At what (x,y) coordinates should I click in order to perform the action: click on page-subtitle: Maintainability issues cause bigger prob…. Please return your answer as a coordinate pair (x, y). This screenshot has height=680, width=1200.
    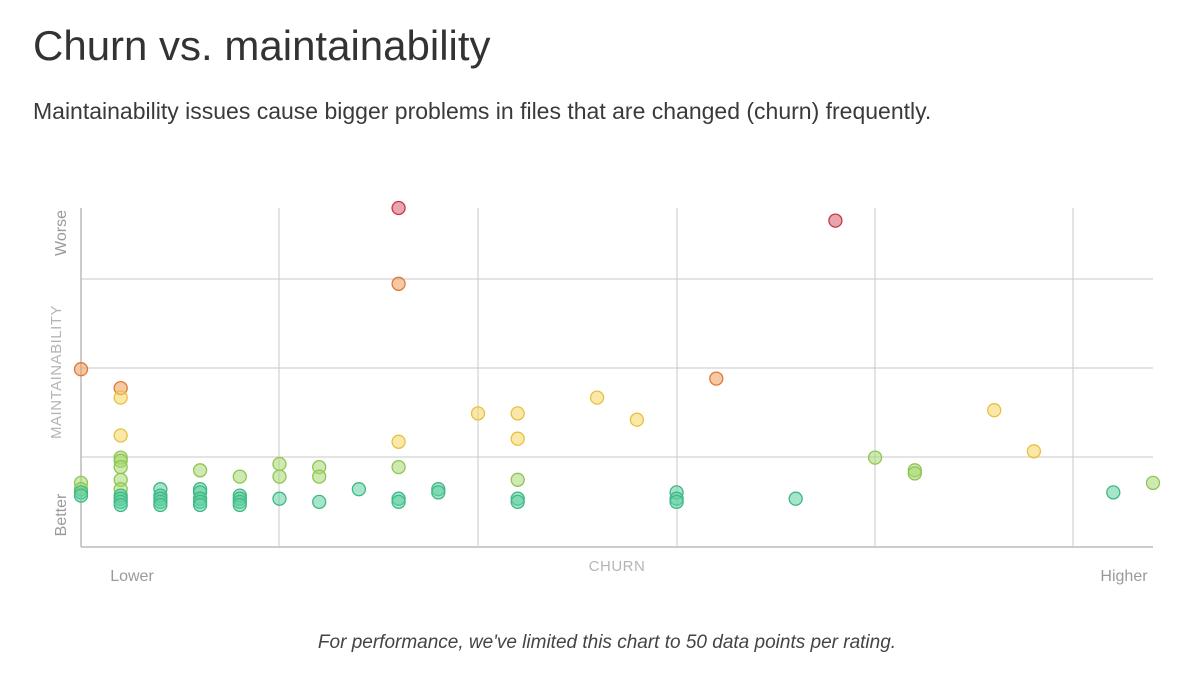
    Looking at the image, I should click on (482, 111).